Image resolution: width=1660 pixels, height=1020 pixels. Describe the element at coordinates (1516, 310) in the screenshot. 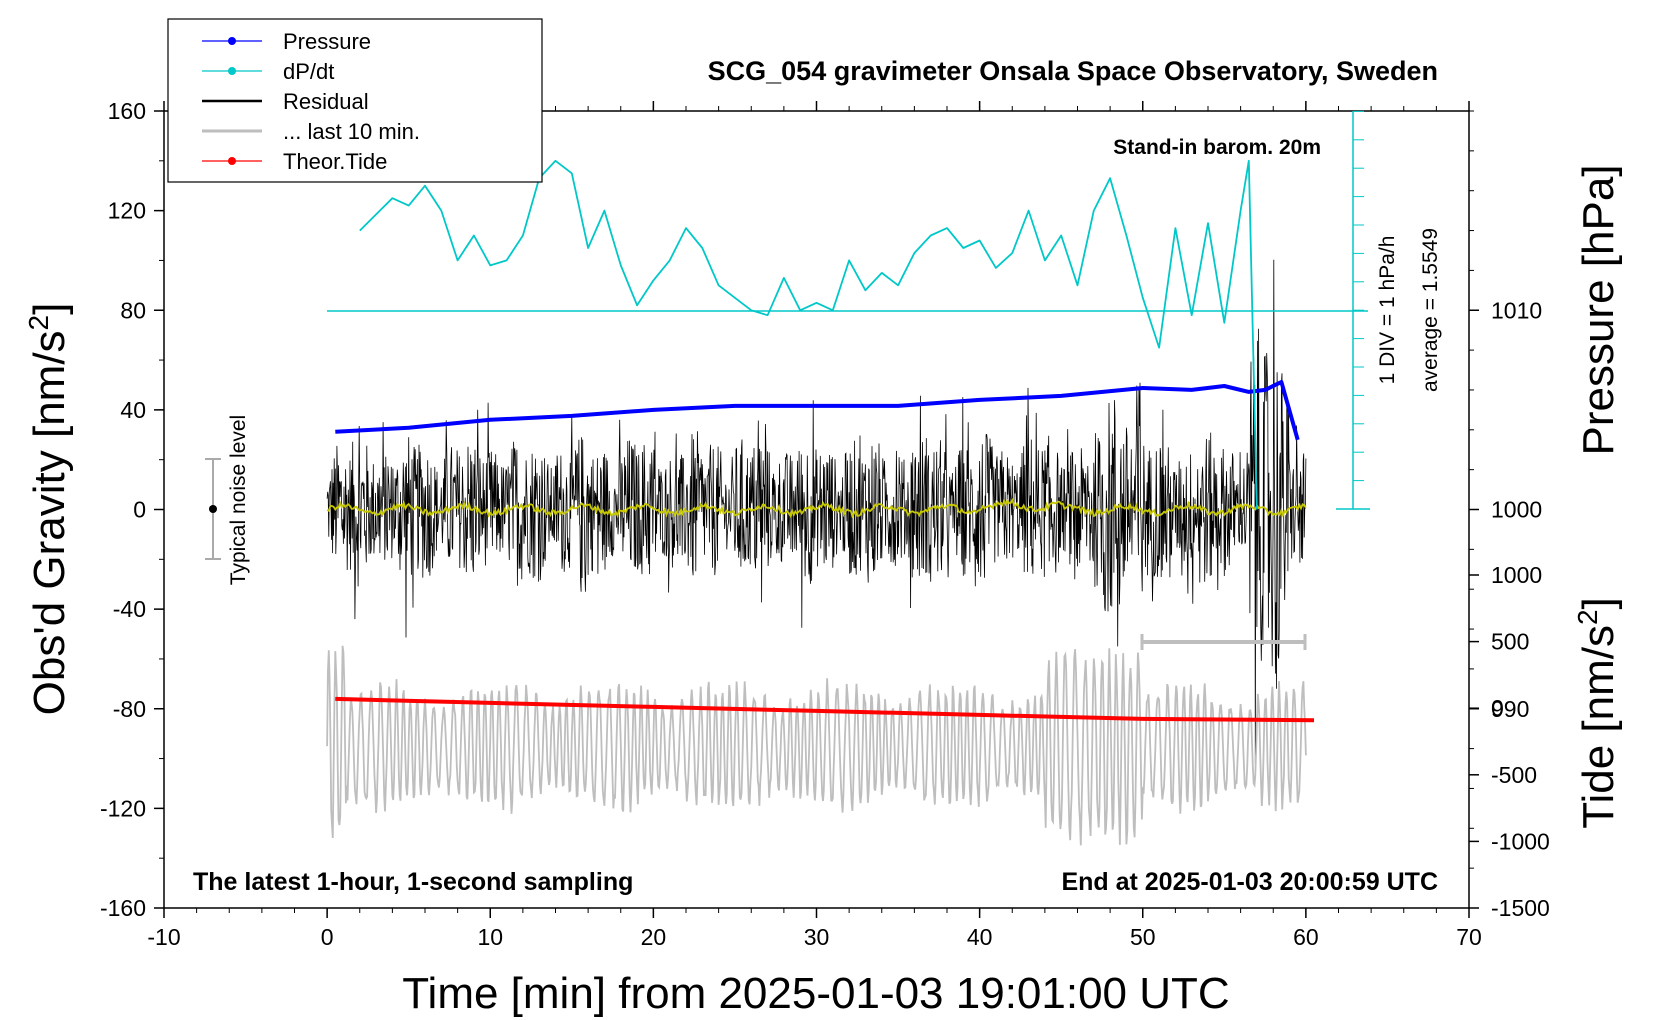

I see `pressure-tick-label: 1010` at that location.